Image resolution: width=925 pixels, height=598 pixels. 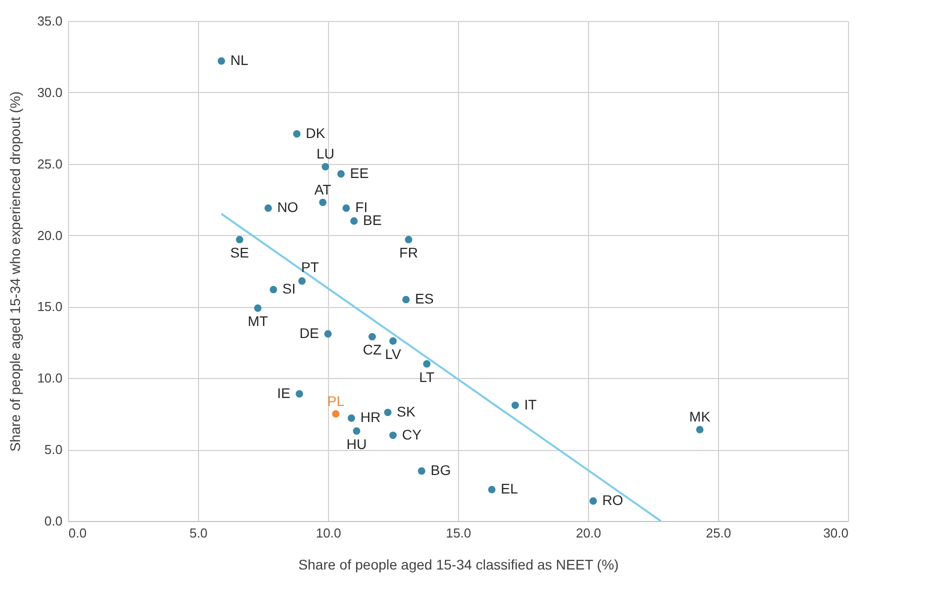 I want to click on annotation: SK, so click(x=406, y=411).